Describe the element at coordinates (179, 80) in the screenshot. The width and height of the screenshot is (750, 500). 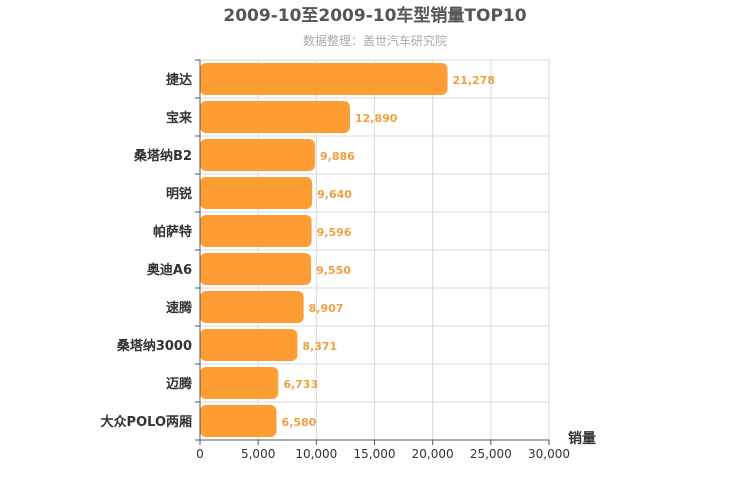
I see `category-label: 捷达` at that location.